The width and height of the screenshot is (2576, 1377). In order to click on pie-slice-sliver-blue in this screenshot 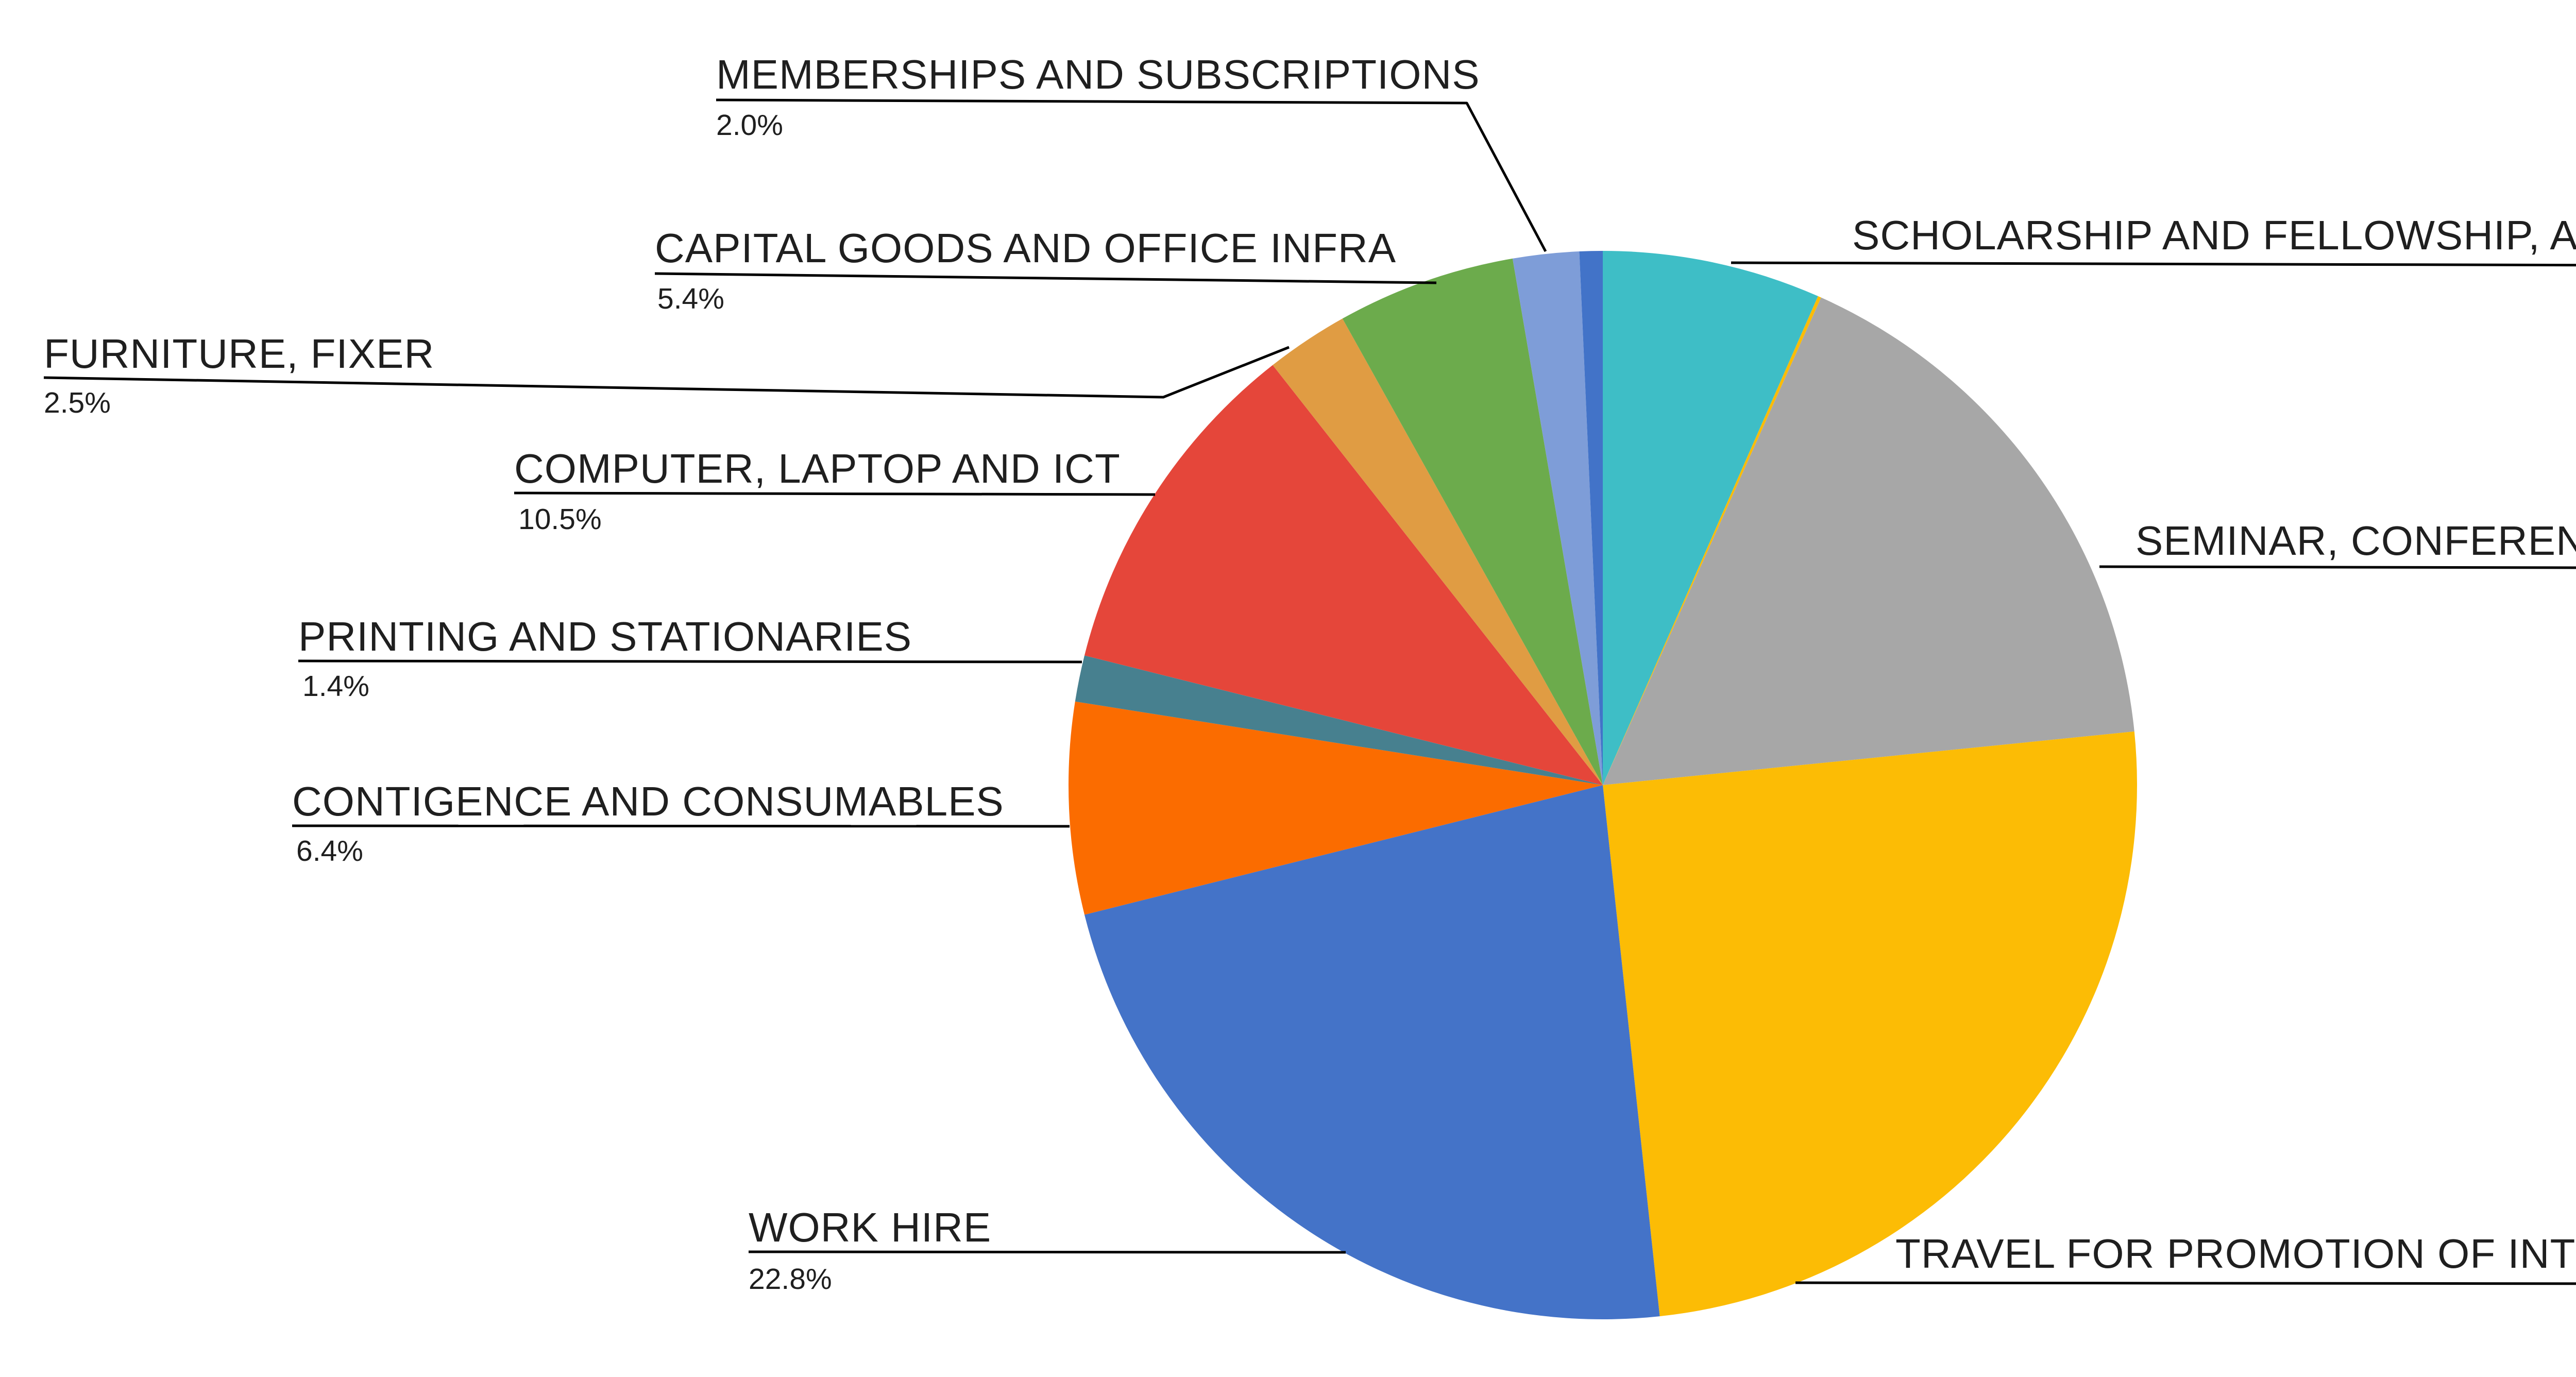, I will do `click(1591, 518)`.